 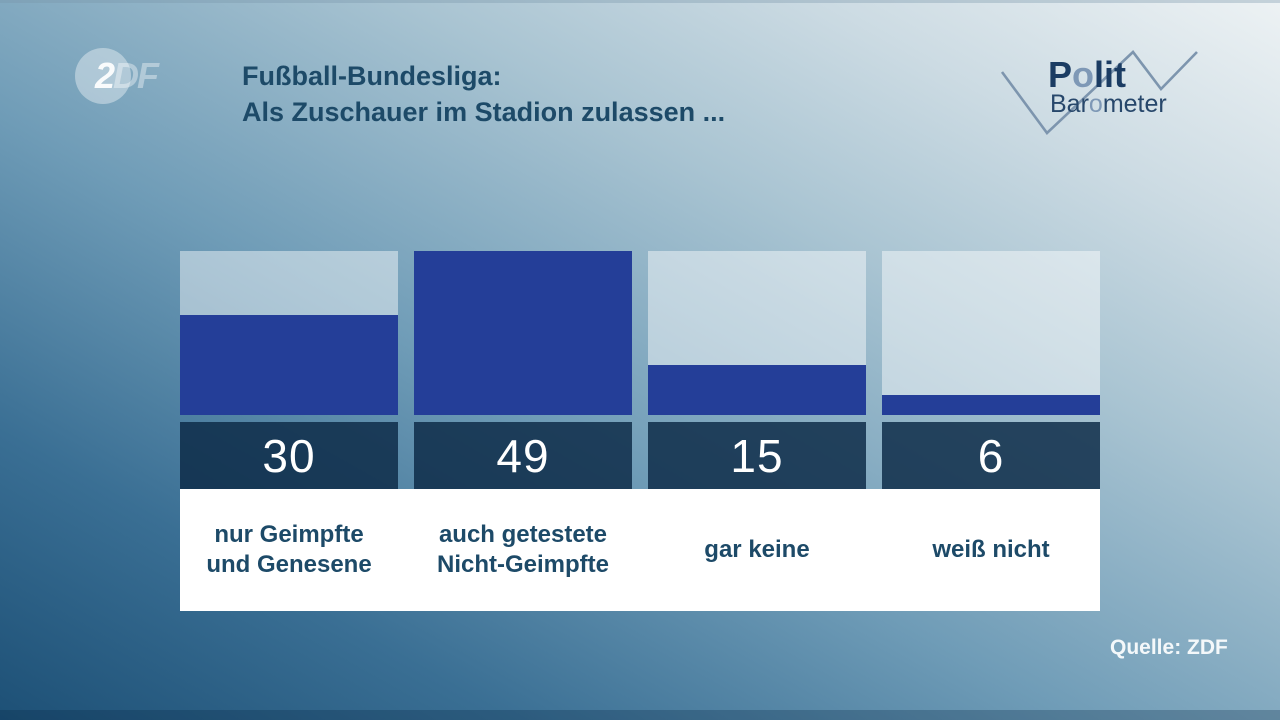 I want to click on value-label: 15, so click(x=757, y=455).